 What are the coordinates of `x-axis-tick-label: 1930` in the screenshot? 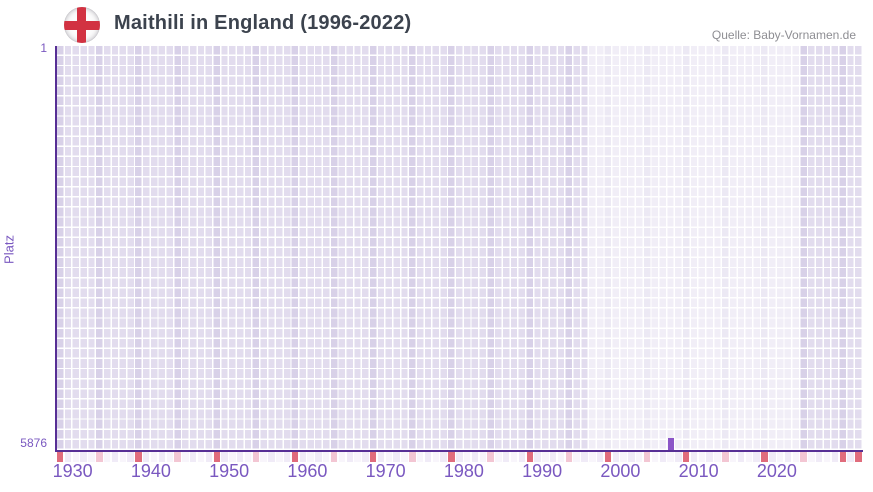 It's located at (72, 471).